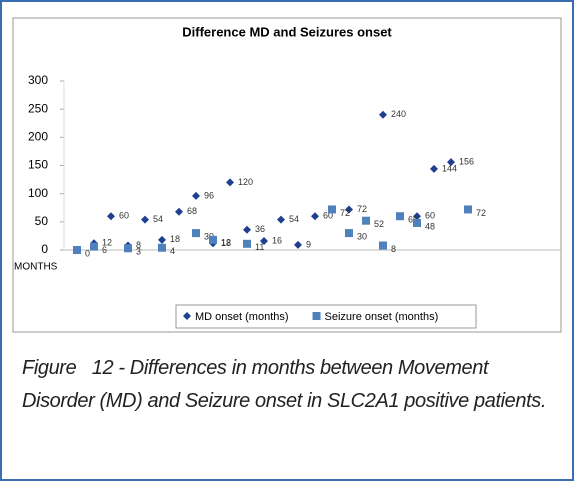  I want to click on data-label: 240, so click(398, 114).